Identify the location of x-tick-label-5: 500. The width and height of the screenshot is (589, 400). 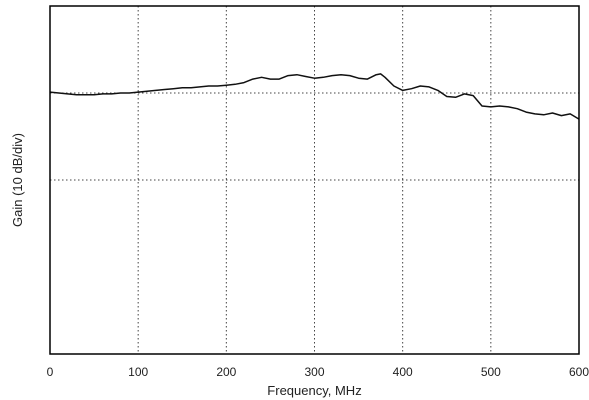
(491, 372).